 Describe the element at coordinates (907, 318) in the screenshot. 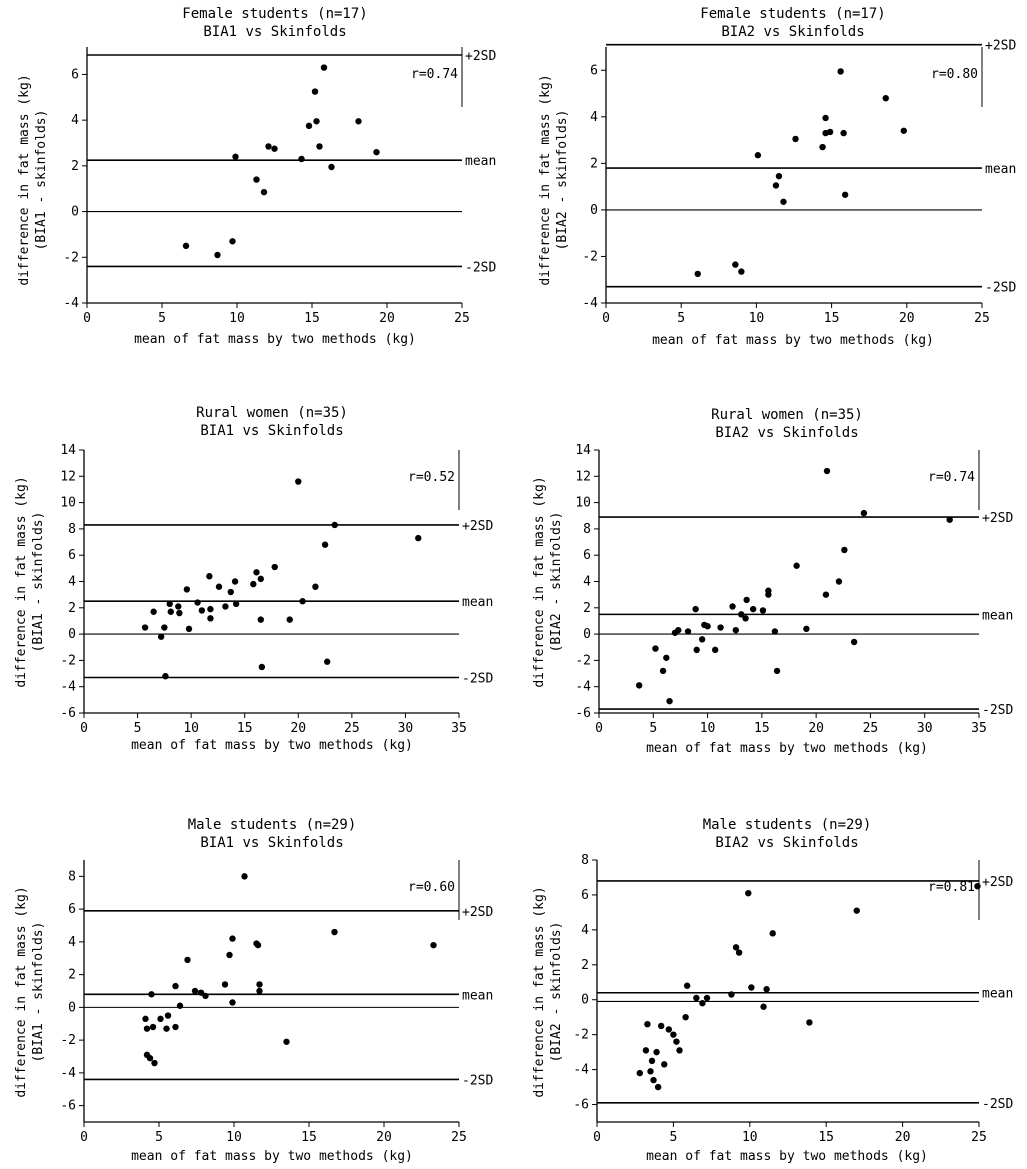

I see `x-tick-label: 20` at that location.